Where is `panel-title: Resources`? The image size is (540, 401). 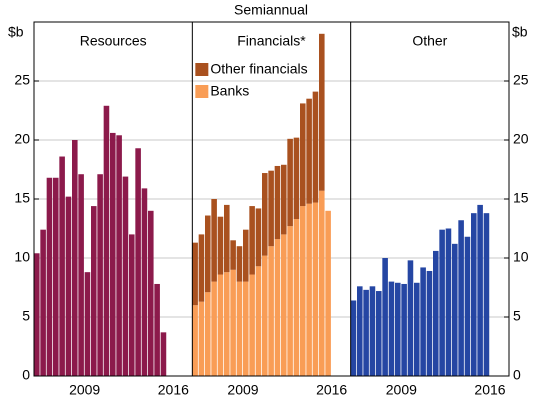
panel-title: Resources is located at coordinates (113, 41).